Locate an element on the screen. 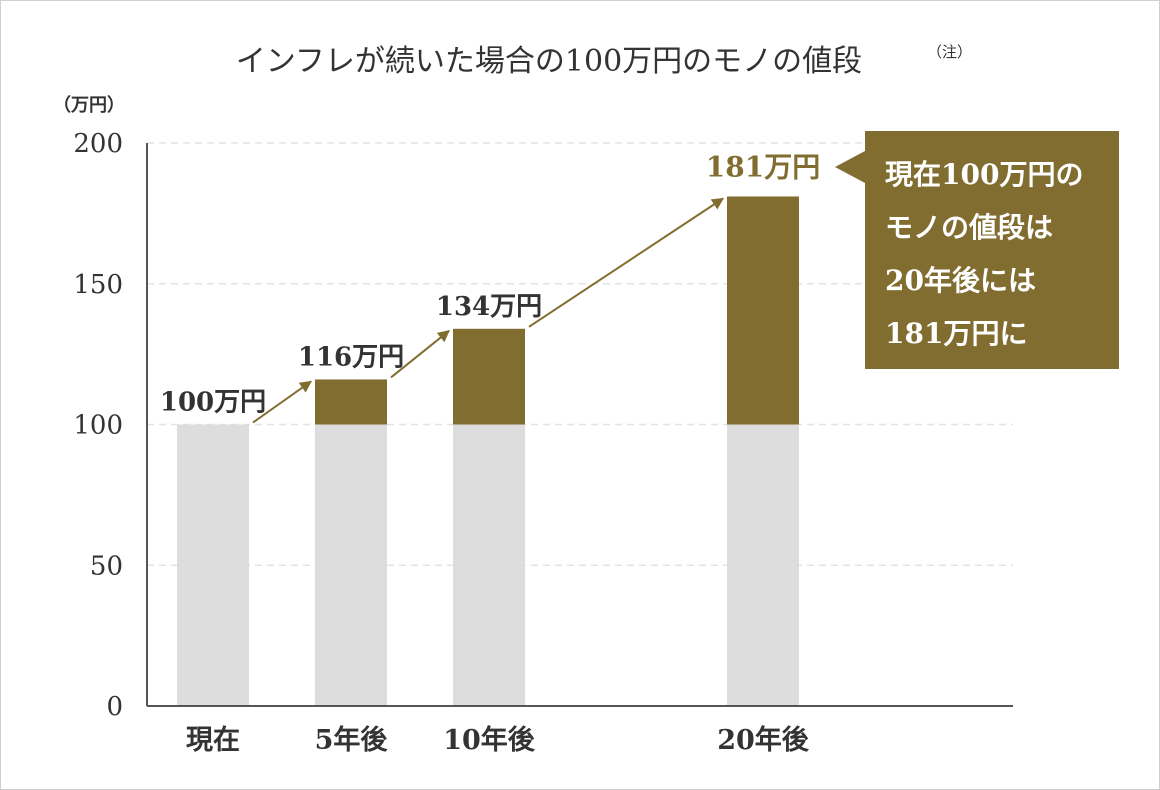 The image size is (1160, 790). y-axis-ticks: 0 50 100 150 200 is located at coordinates (98, 425).